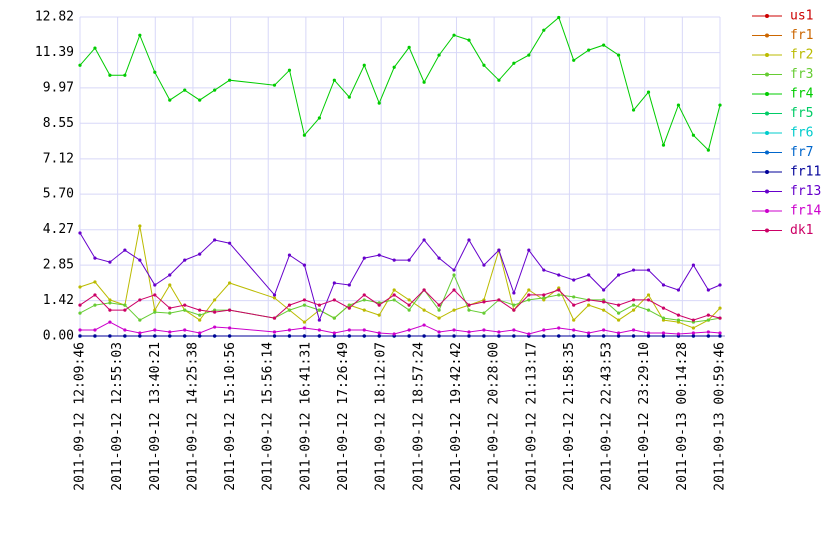 The image size is (840, 560). Describe the element at coordinates (58, 123) in the screenshot. I see `y-tick-label: 8.55` at that location.